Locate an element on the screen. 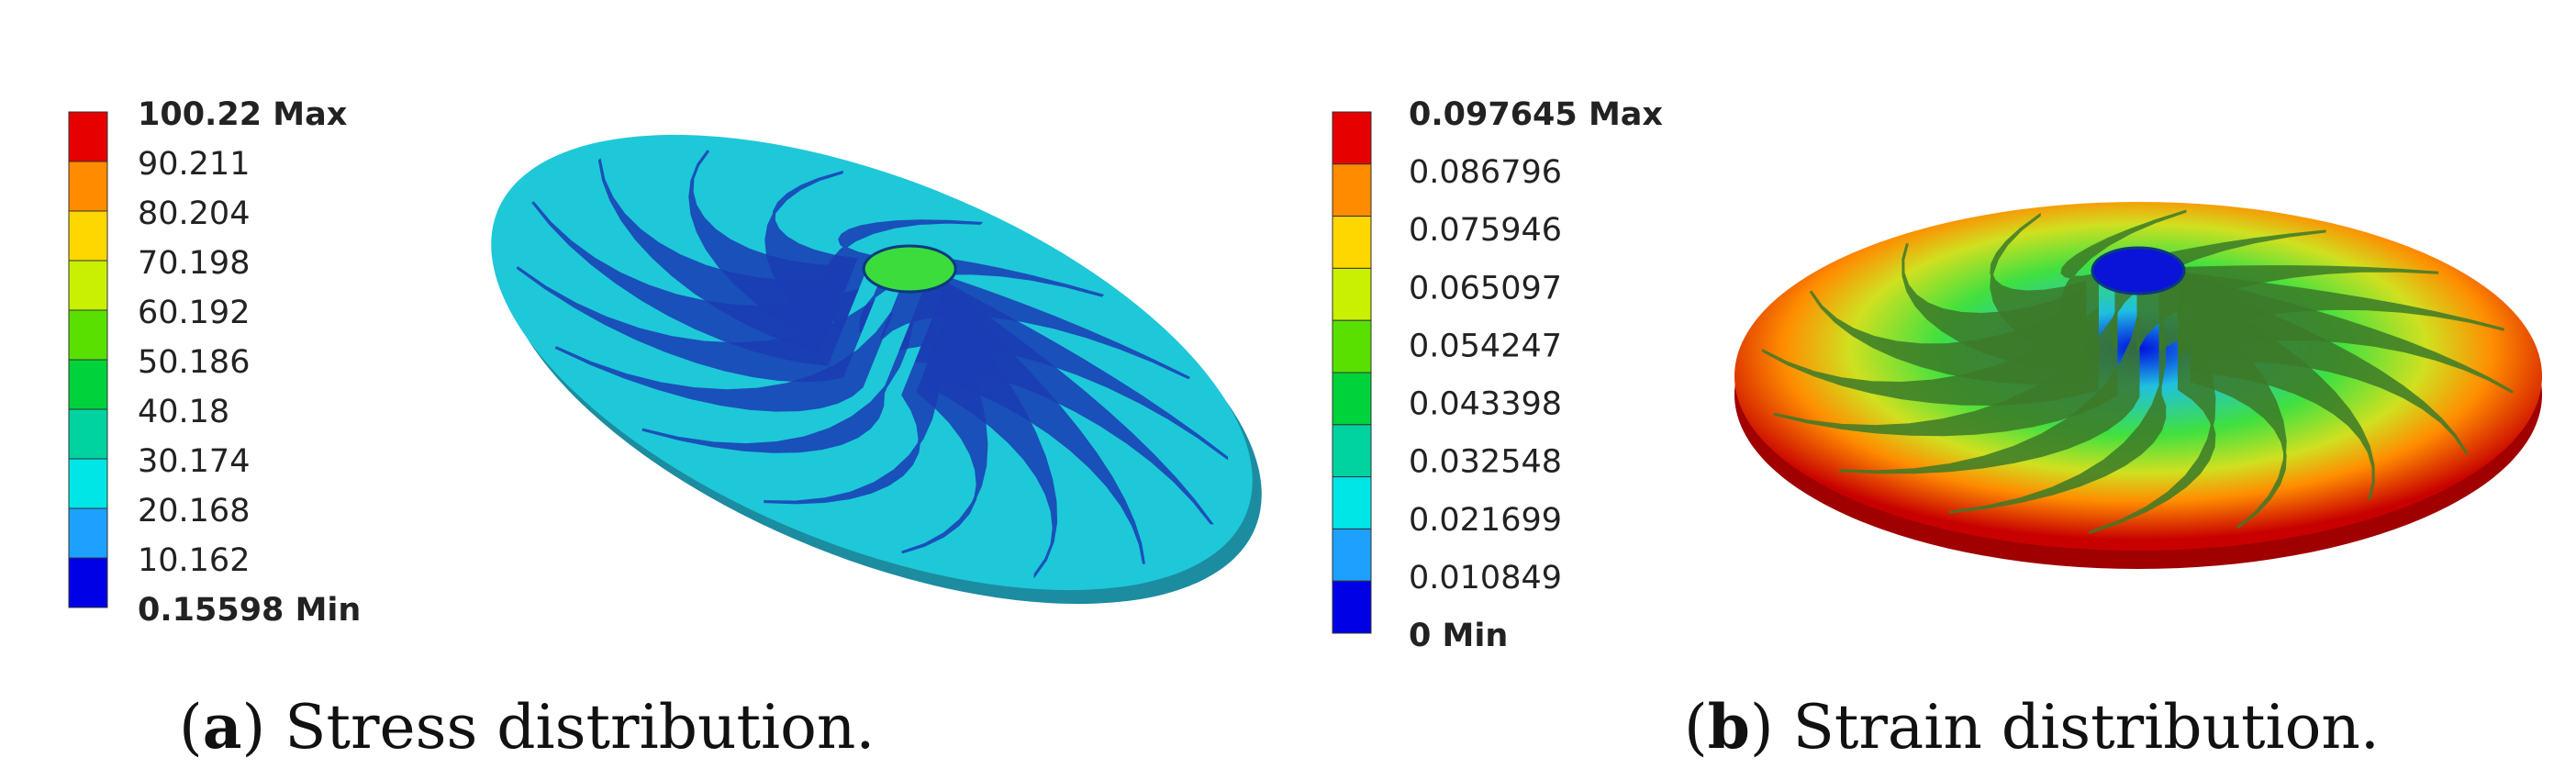  caption: (b) Strain distribution. is located at coordinates (2032, 727).